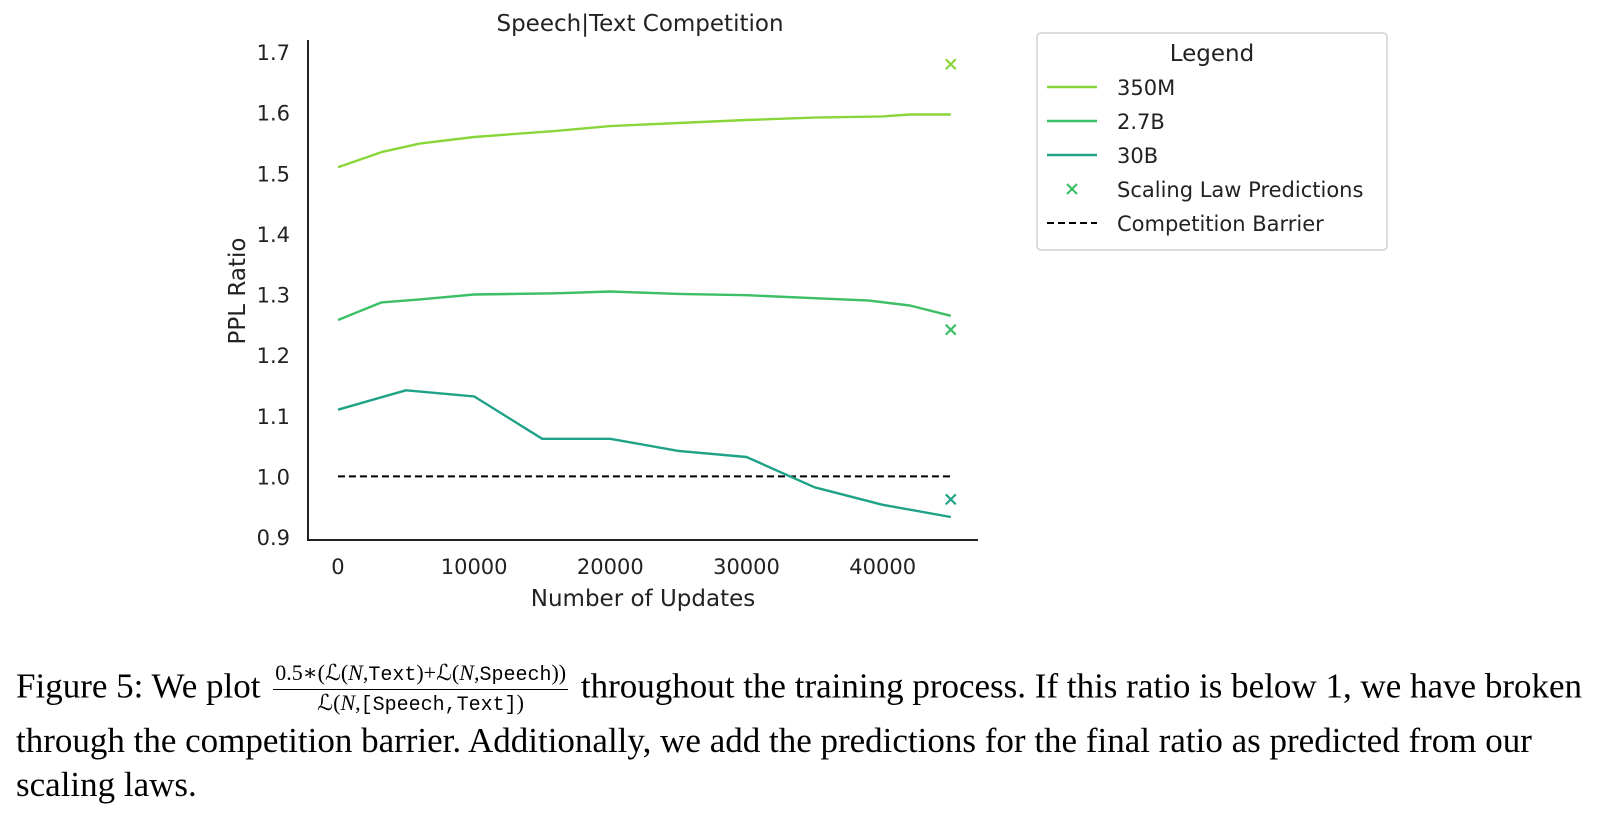 Image resolution: width=1611 pixels, height=814 pixels. Describe the element at coordinates (300, 672) in the screenshot. I see `formula-num-pre: 0.5∗(` at that location.